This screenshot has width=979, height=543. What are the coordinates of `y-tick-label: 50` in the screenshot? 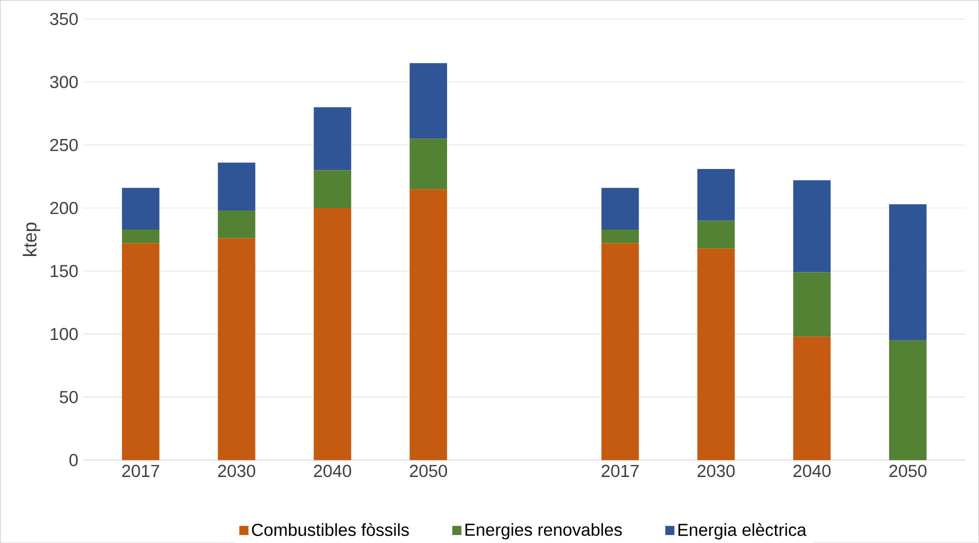 It's located at (69, 397).